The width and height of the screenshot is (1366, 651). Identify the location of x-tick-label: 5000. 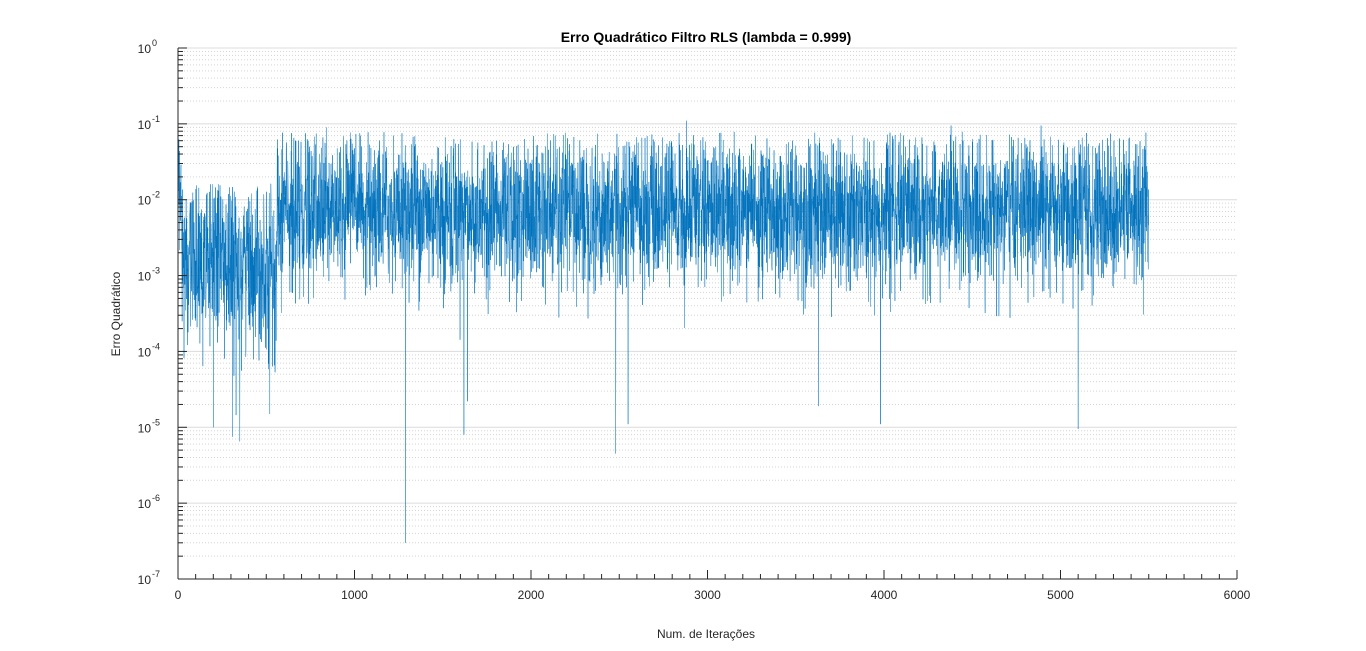
(1060, 595).